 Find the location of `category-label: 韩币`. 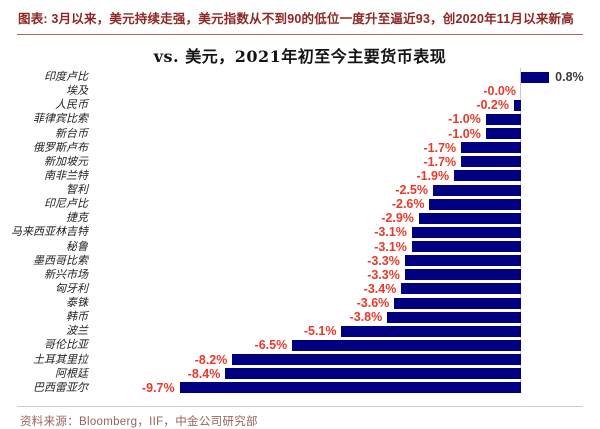

category-label: 韩币 is located at coordinates (77, 317).